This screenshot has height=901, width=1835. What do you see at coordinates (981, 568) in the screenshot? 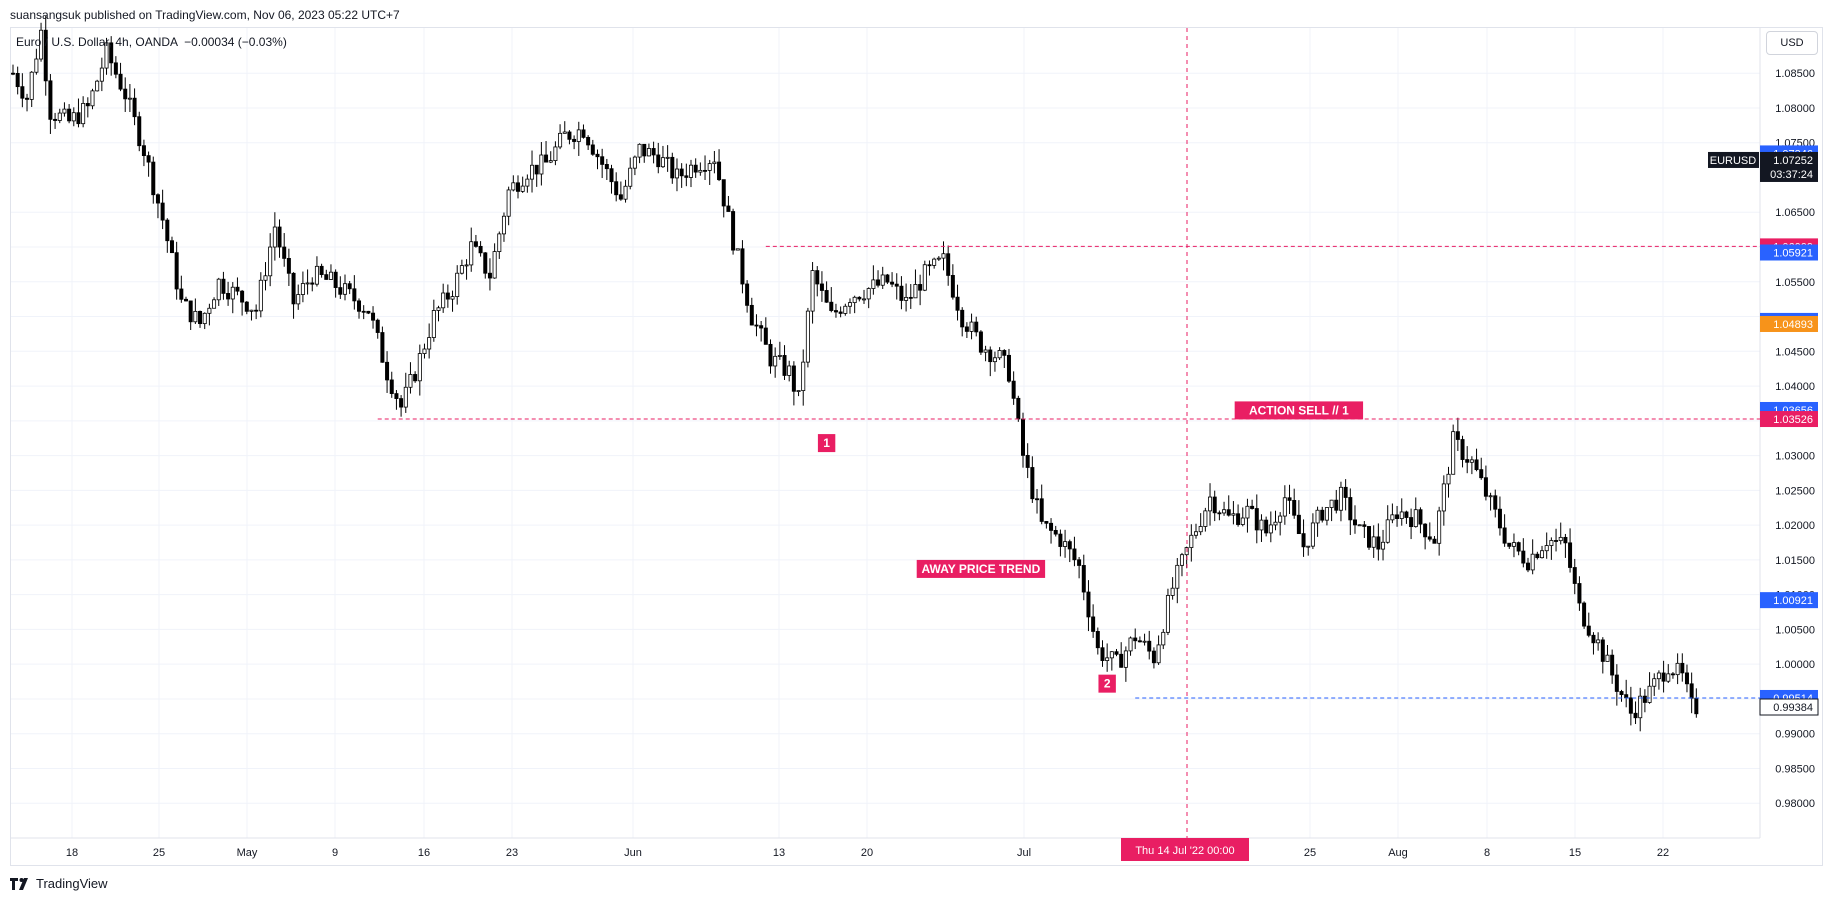
I see `annotation-label: AWAY PRICE TREND` at bounding box center [981, 568].